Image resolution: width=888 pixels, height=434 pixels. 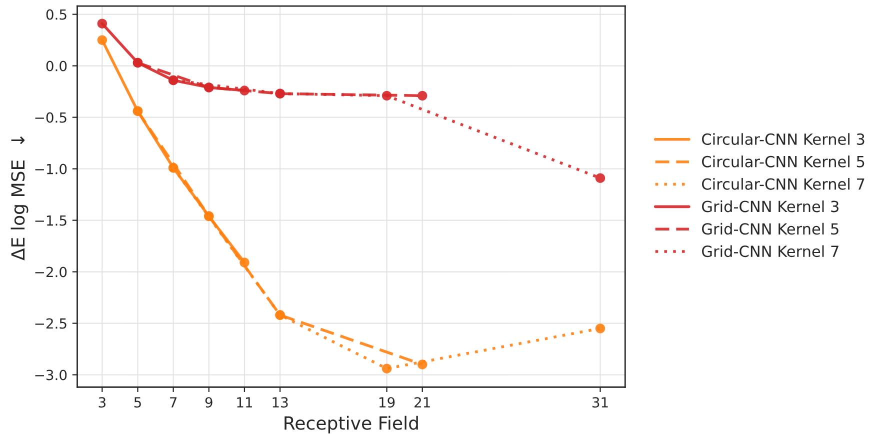 What do you see at coordinates (783, 162) in the screenshot?
I see `legend-label: Circular-CNN Kernel 5` at bounding box center [783, 162].